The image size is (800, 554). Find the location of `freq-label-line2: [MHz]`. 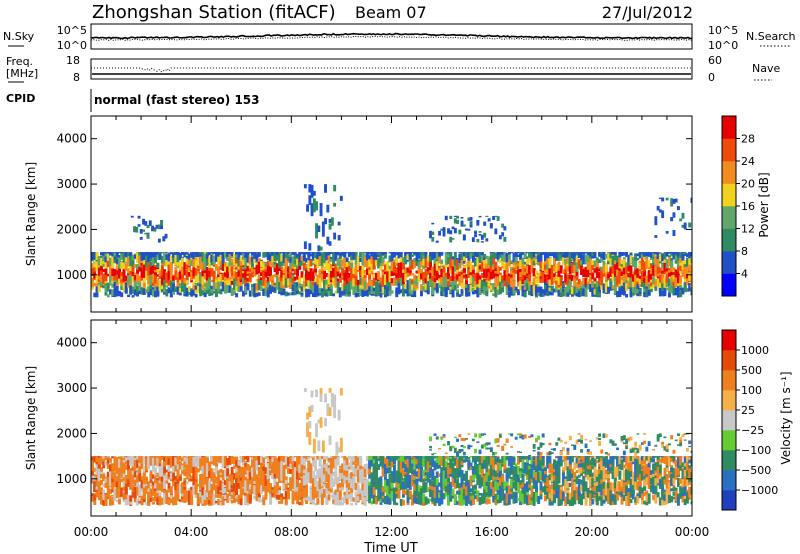

freq-label-line2: [MHz] is located at coordinates (22, 73).